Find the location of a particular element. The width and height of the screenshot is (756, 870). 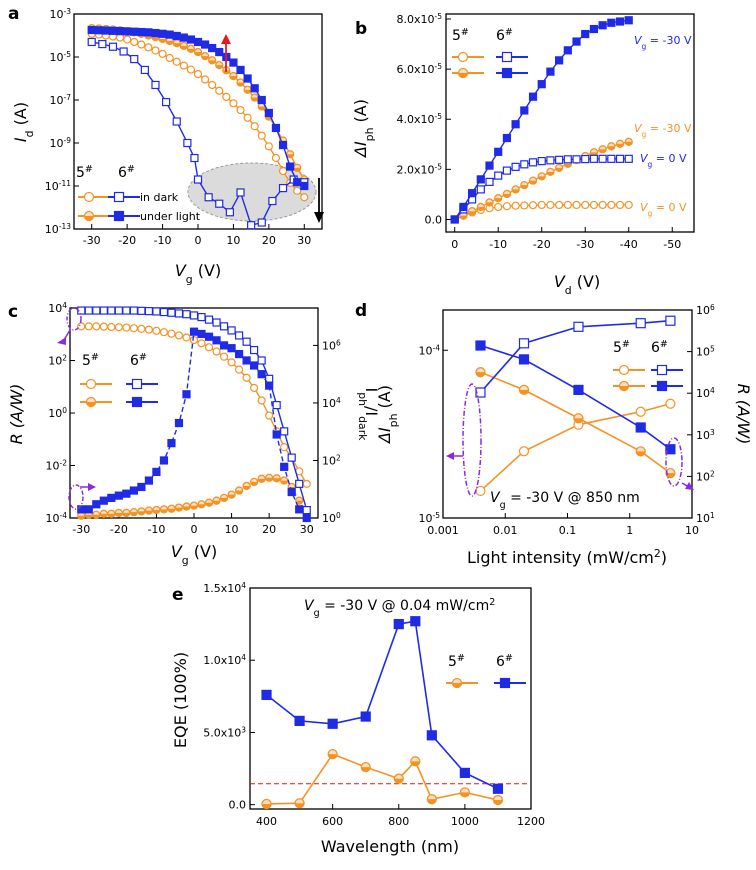

y2-axis-title: R (A/W) is located at coordinates (743, 414).